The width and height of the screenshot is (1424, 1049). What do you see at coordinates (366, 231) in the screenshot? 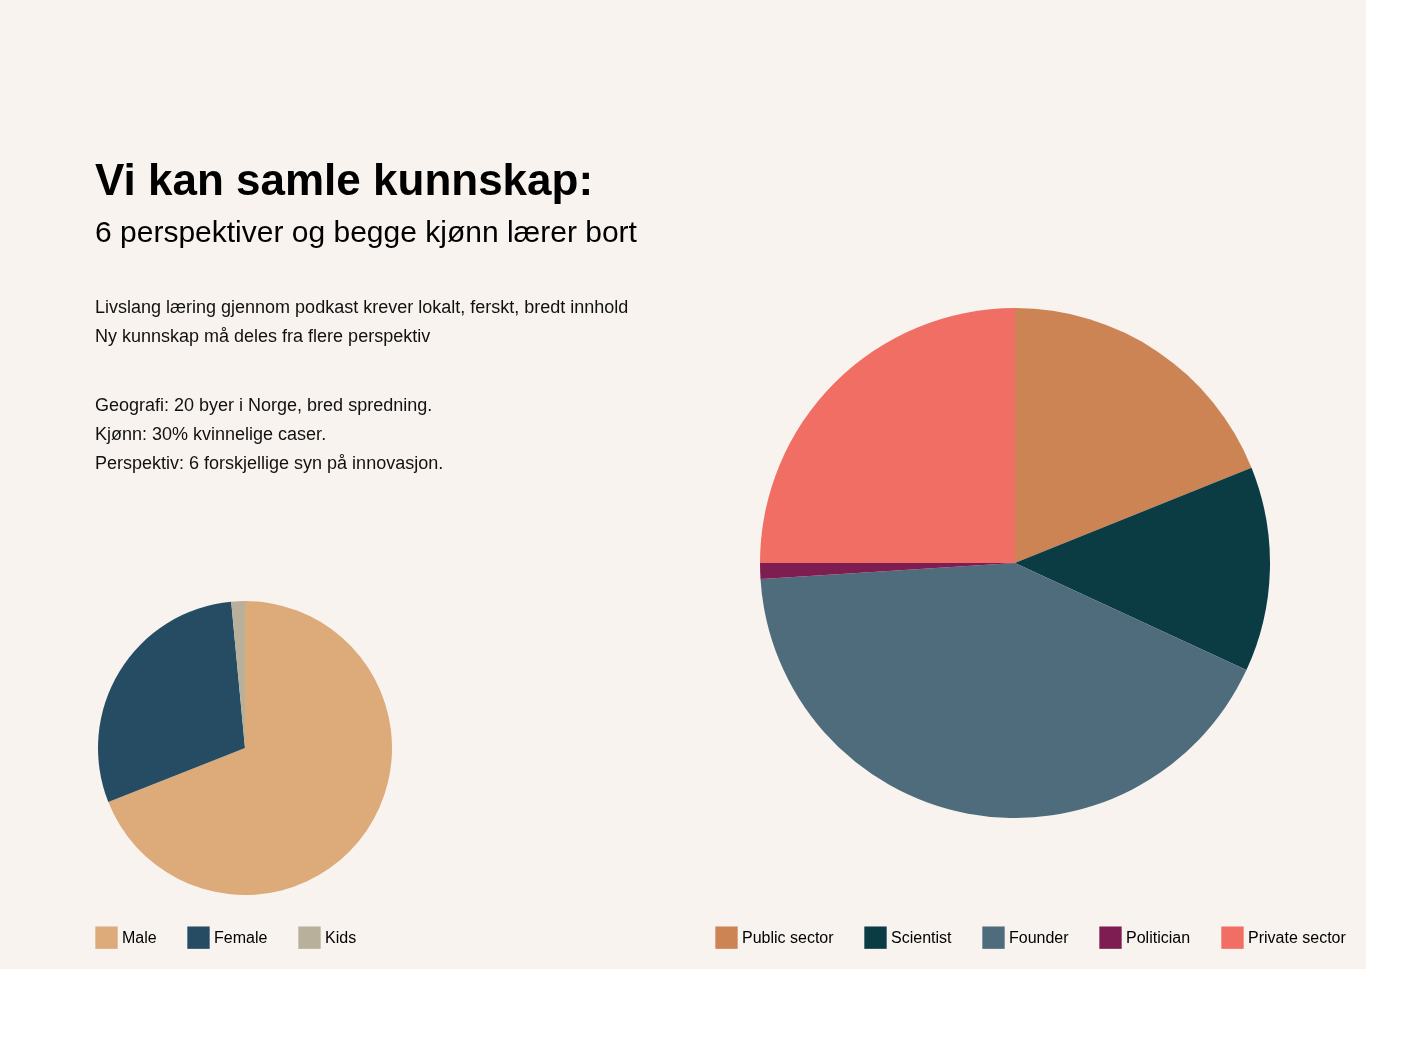
I see `chart-subtitle: 6 perspektiver og begge kjønn lærer bort` at bounding box center [366, 231].